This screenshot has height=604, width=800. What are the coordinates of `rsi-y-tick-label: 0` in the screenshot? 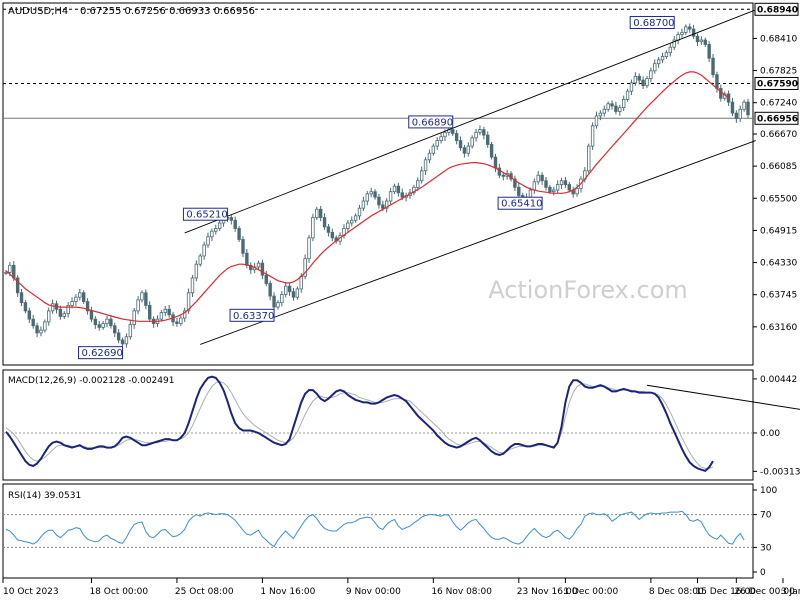 It's located at (763, 573).